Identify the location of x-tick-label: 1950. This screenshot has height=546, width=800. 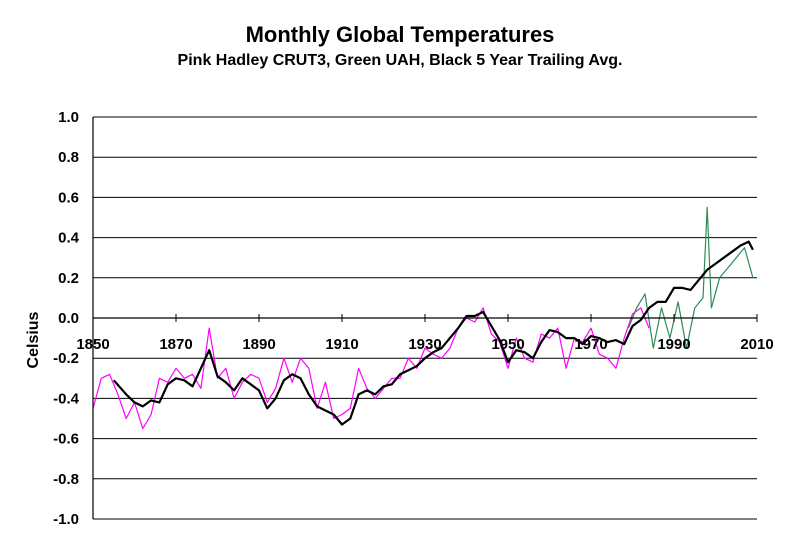
(507, 344).